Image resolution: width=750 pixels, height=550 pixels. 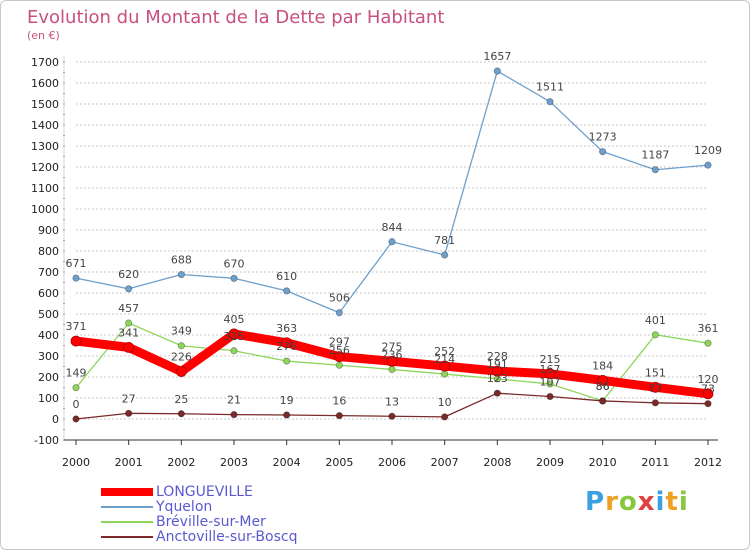 I want to click on x-tick-label: 2008, so click(x=497, y=462).